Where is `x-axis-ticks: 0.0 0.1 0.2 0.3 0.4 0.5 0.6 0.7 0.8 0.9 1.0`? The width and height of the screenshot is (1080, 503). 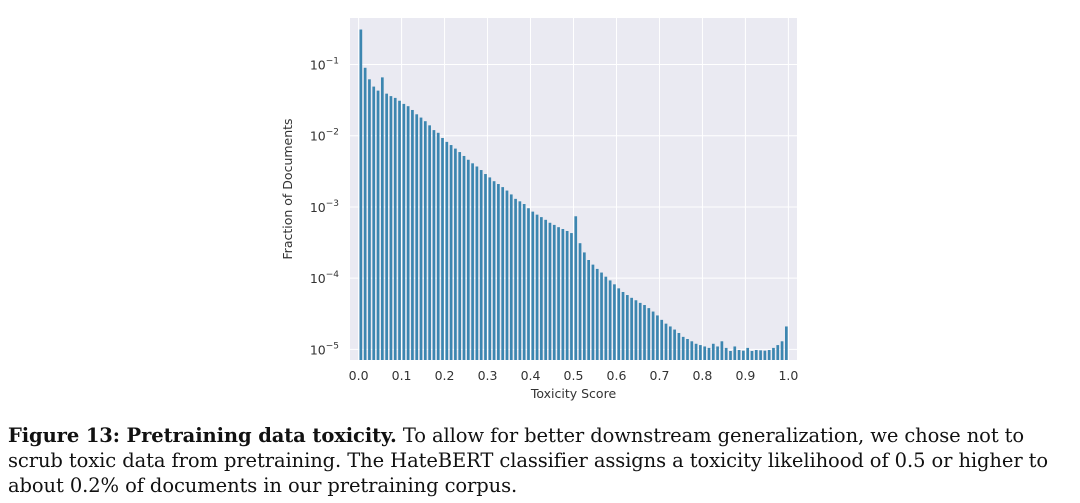
x-axis-ticks: 0.0 0.1 0.2 0.3 0.4 0.5 0.6 0.7 0.8 0.9 1.0 is located at coordinates (574, 375).